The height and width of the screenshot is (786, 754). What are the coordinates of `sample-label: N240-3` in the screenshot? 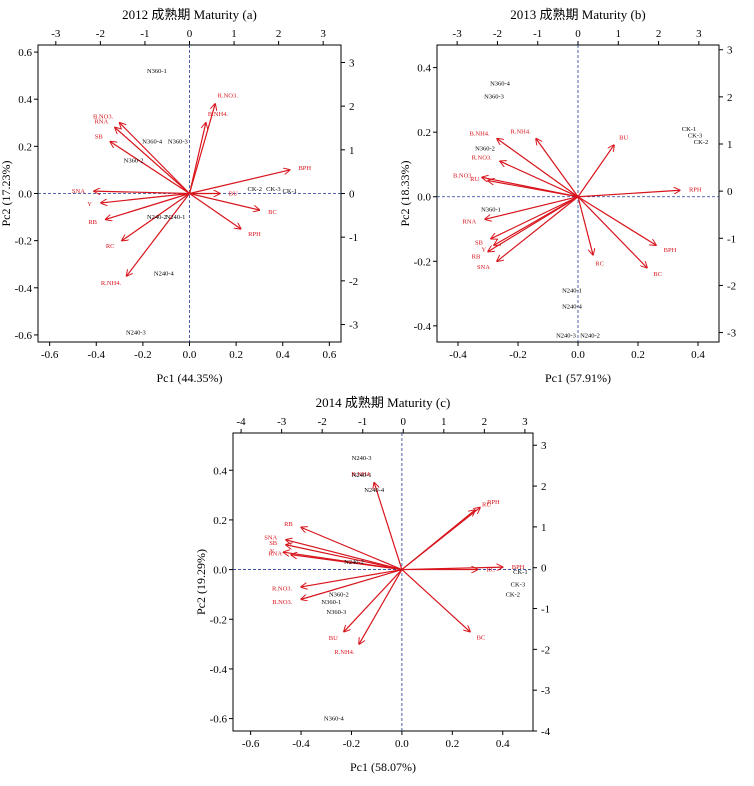 It's located at (566, 336).